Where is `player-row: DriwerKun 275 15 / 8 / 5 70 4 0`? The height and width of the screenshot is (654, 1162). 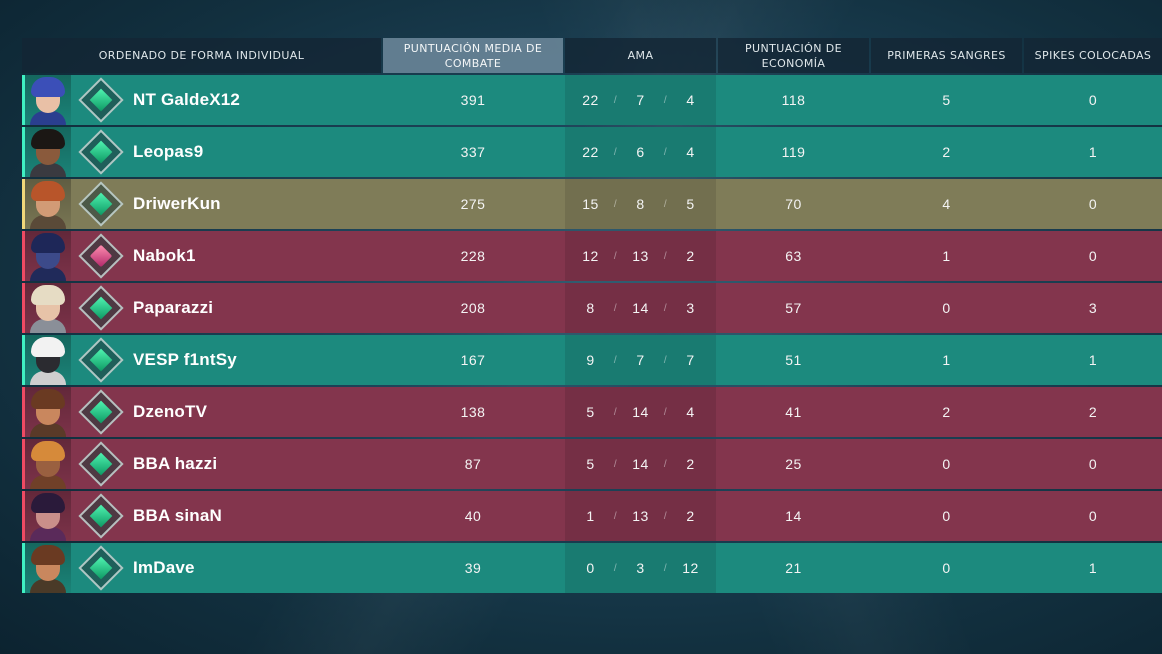
player-row: DriwerKun 275 15 / 8 / 5 70 4 0 is located at coordinates (592, 204).